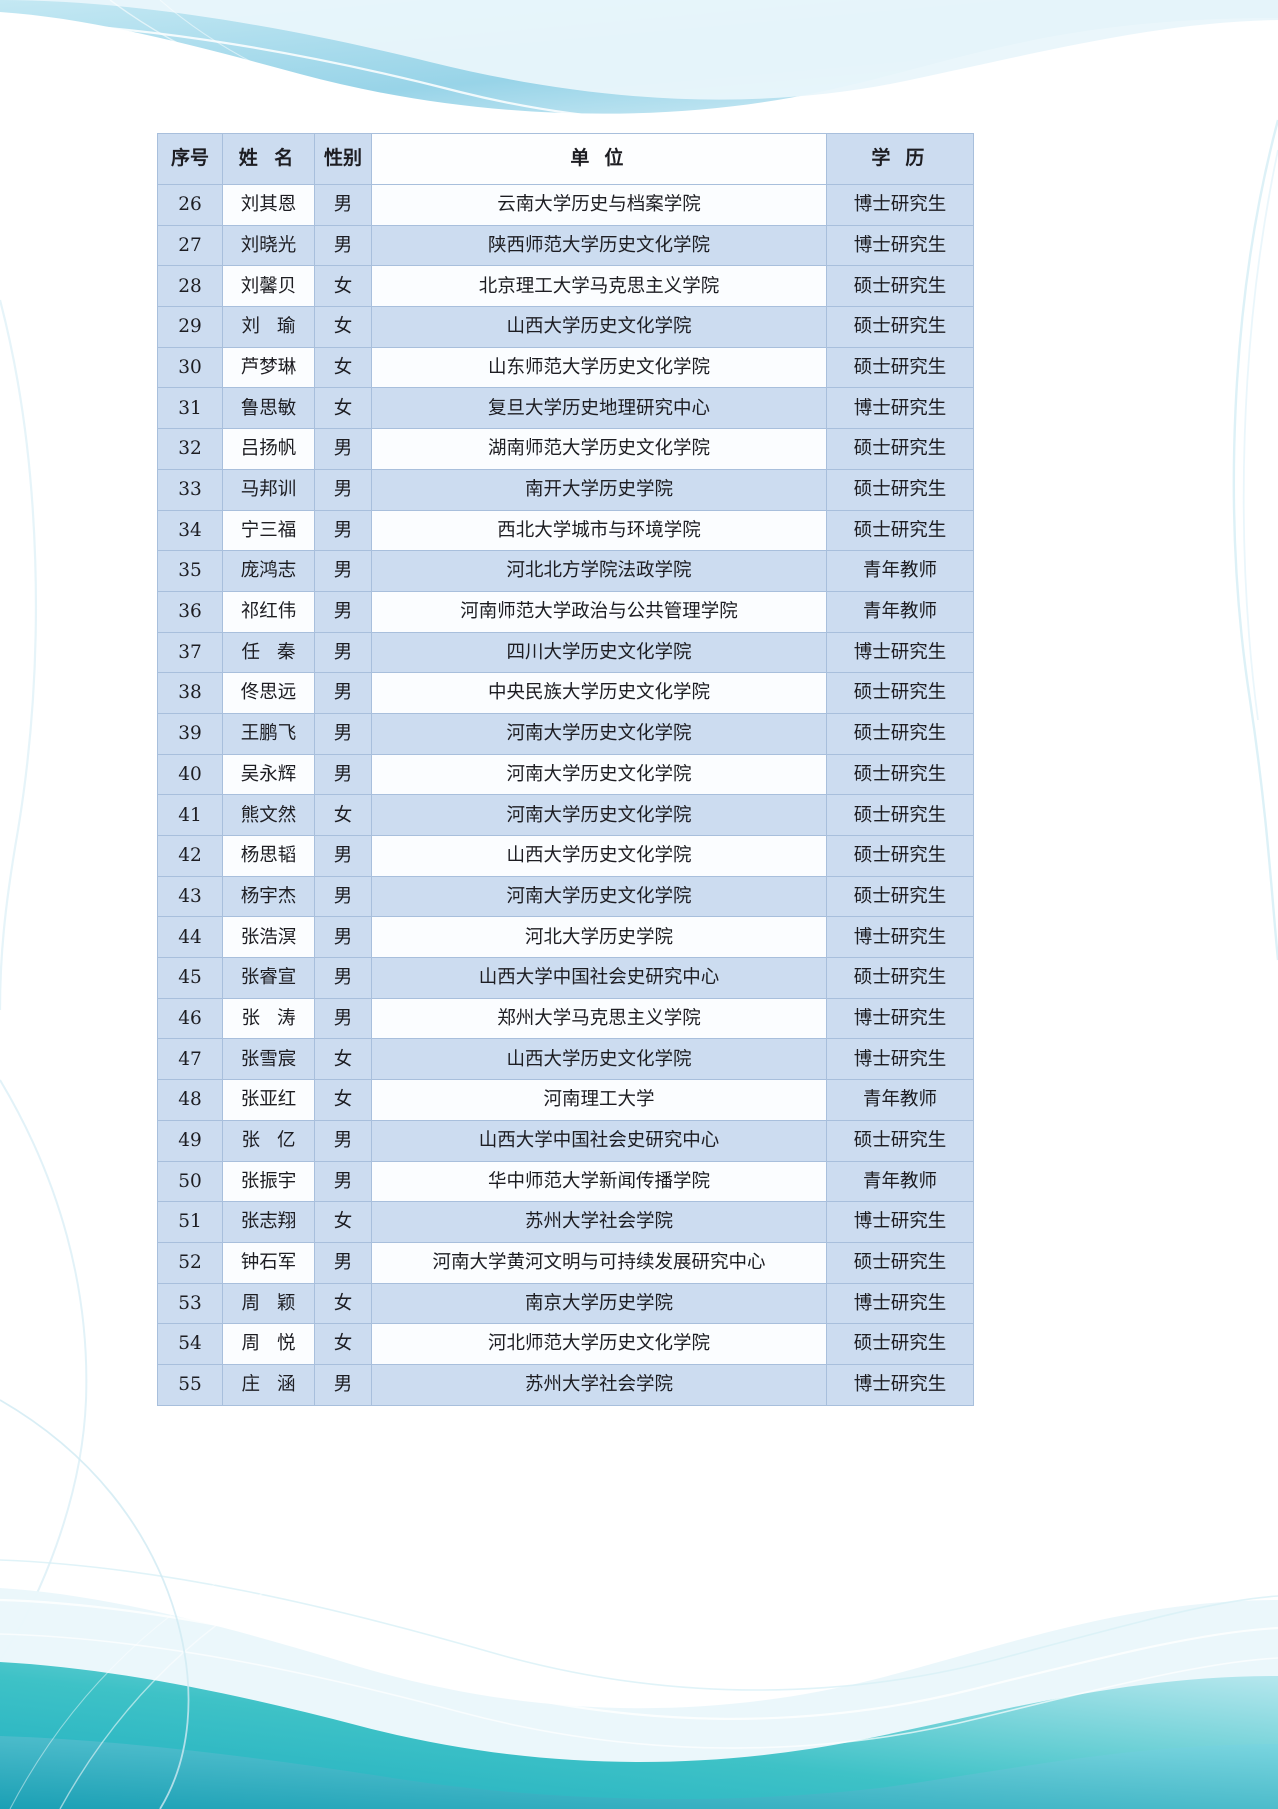 The height and width of the screenshot is (1809, 1278). Describe the element at coordinates (268, 1100) in the screenshot. I see `cell-name: 张亚红` at that location.